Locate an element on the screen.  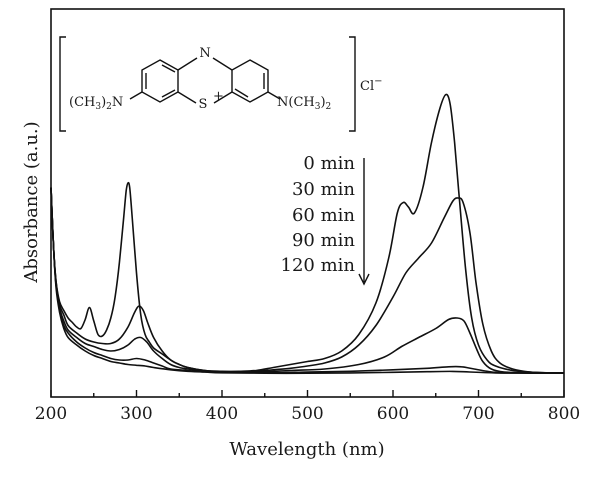
left-bracket is located at coordinates (62, 84).